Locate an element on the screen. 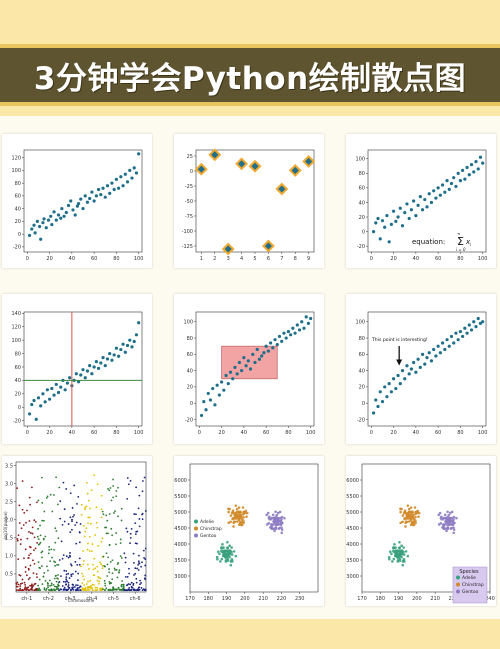  chart-2-svg: 1 2 3 4 5 6 7 8 9 25 0 -25 -50 -75 -100 -125 is located at coordinates (249, 205).